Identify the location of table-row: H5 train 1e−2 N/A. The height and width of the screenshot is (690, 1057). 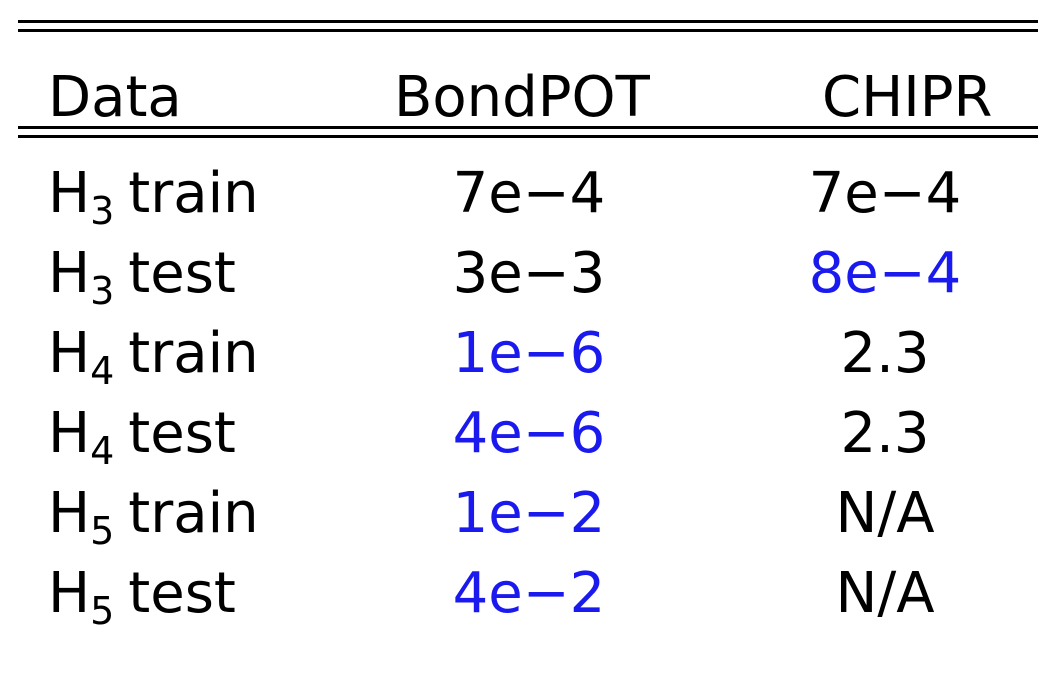
(528, 514).